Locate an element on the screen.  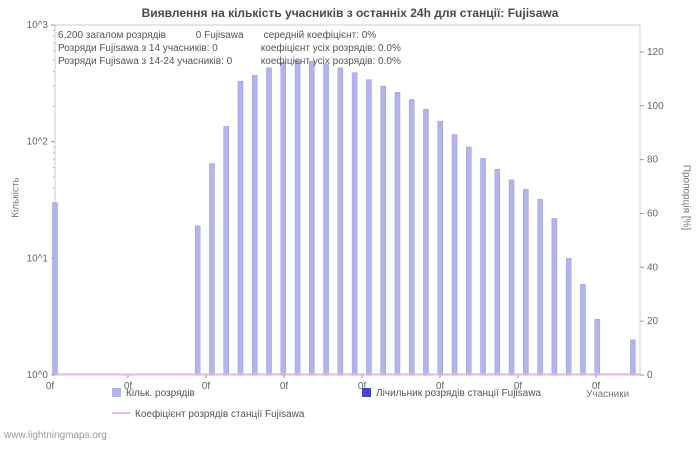
legend-label-discharge-count: Кільк. розрядів is located at coordinates (160, 393).